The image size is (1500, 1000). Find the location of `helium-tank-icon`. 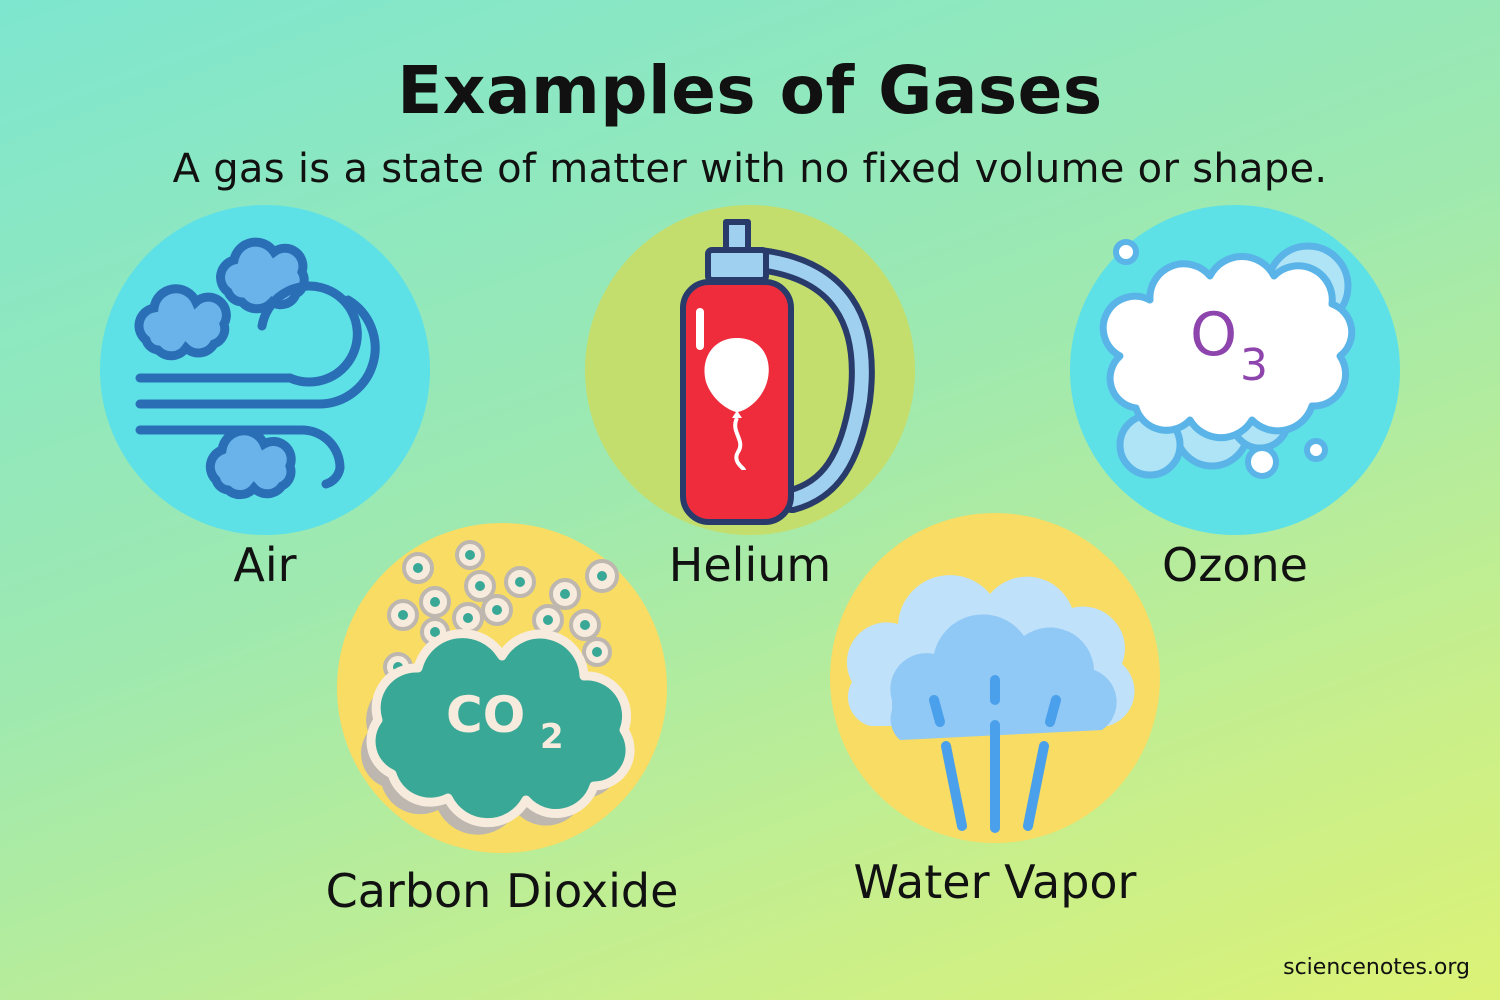

helium-tank-icon is located at coordinates (777, 372).